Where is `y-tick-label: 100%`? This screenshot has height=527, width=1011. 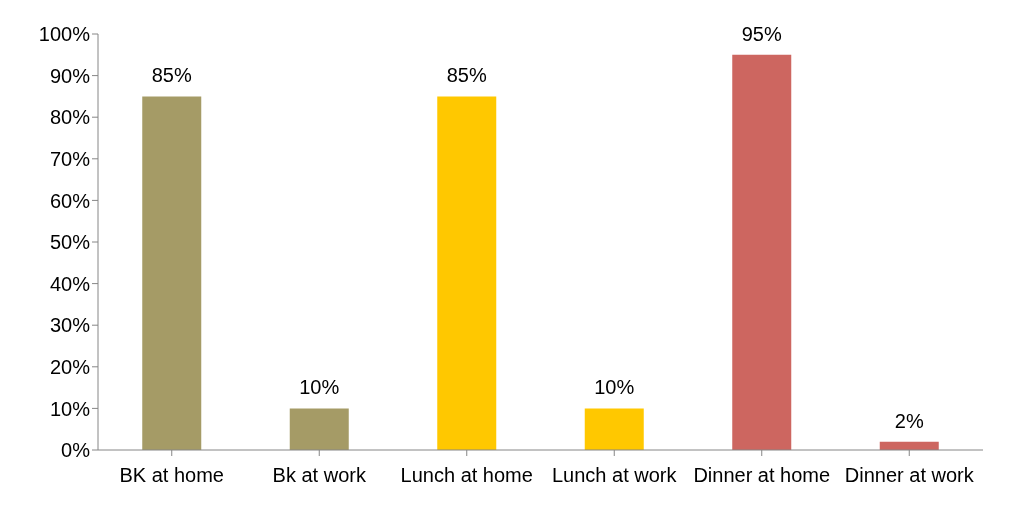
y-tick-label: 100% is located at coordinates (64, 34).